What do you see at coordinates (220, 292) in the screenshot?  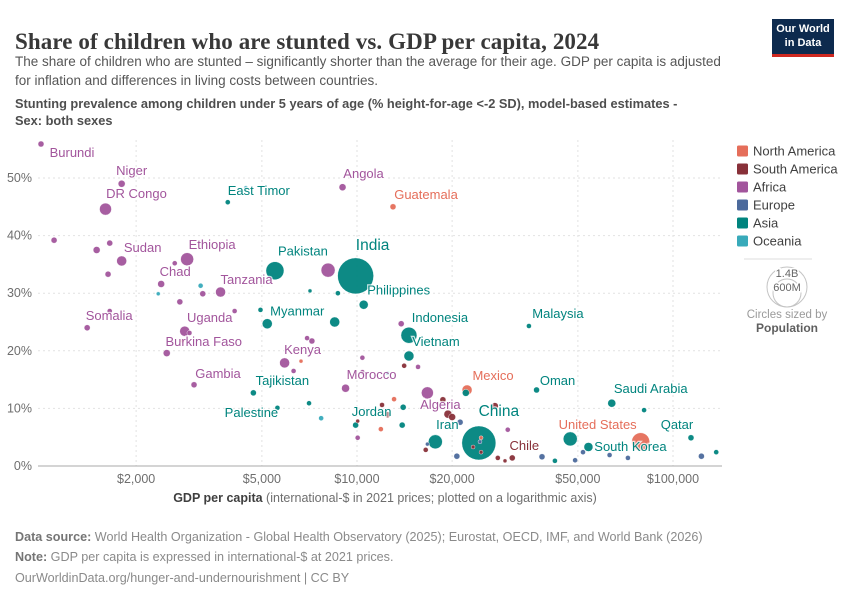 I see `data-point-tanzania` at bounding box center [220, 292].